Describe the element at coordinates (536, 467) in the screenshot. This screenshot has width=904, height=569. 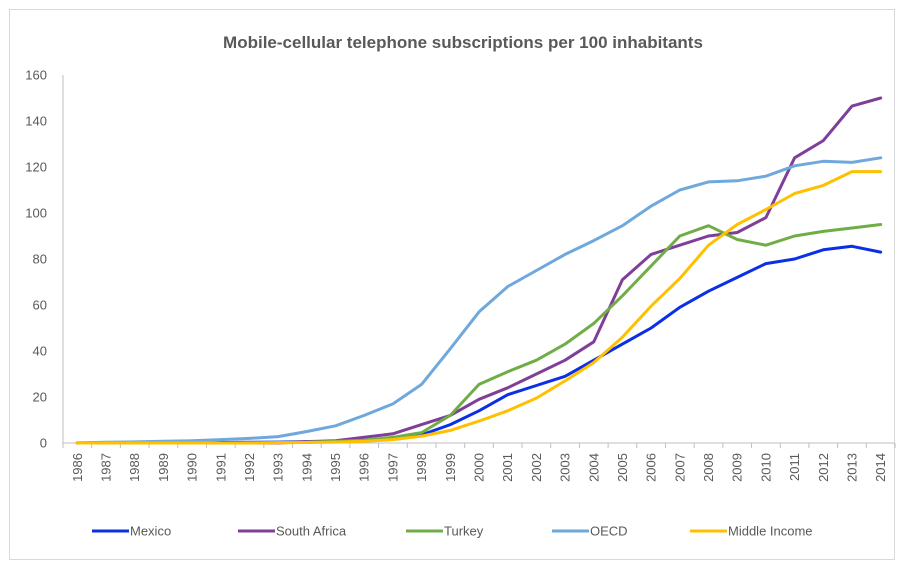
I see `x-tick-label: 2002` at that location.